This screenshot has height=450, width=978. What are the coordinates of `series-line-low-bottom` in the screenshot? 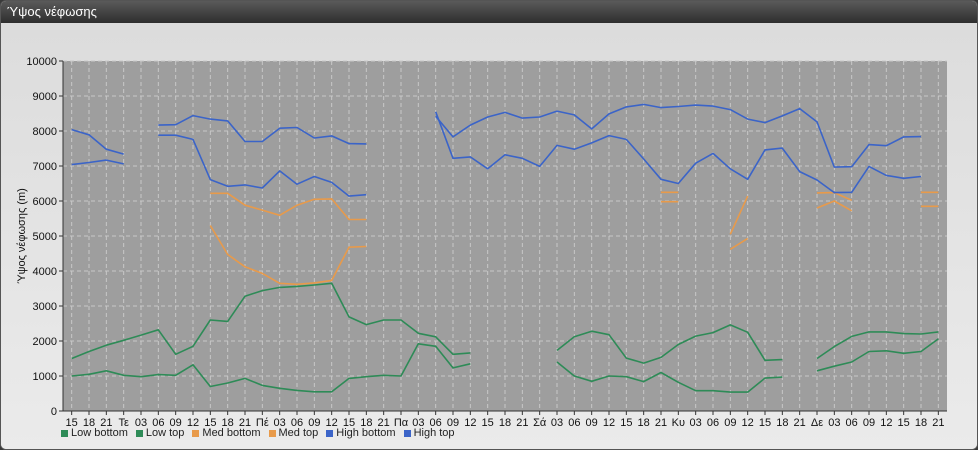 It's located at (505, 365).